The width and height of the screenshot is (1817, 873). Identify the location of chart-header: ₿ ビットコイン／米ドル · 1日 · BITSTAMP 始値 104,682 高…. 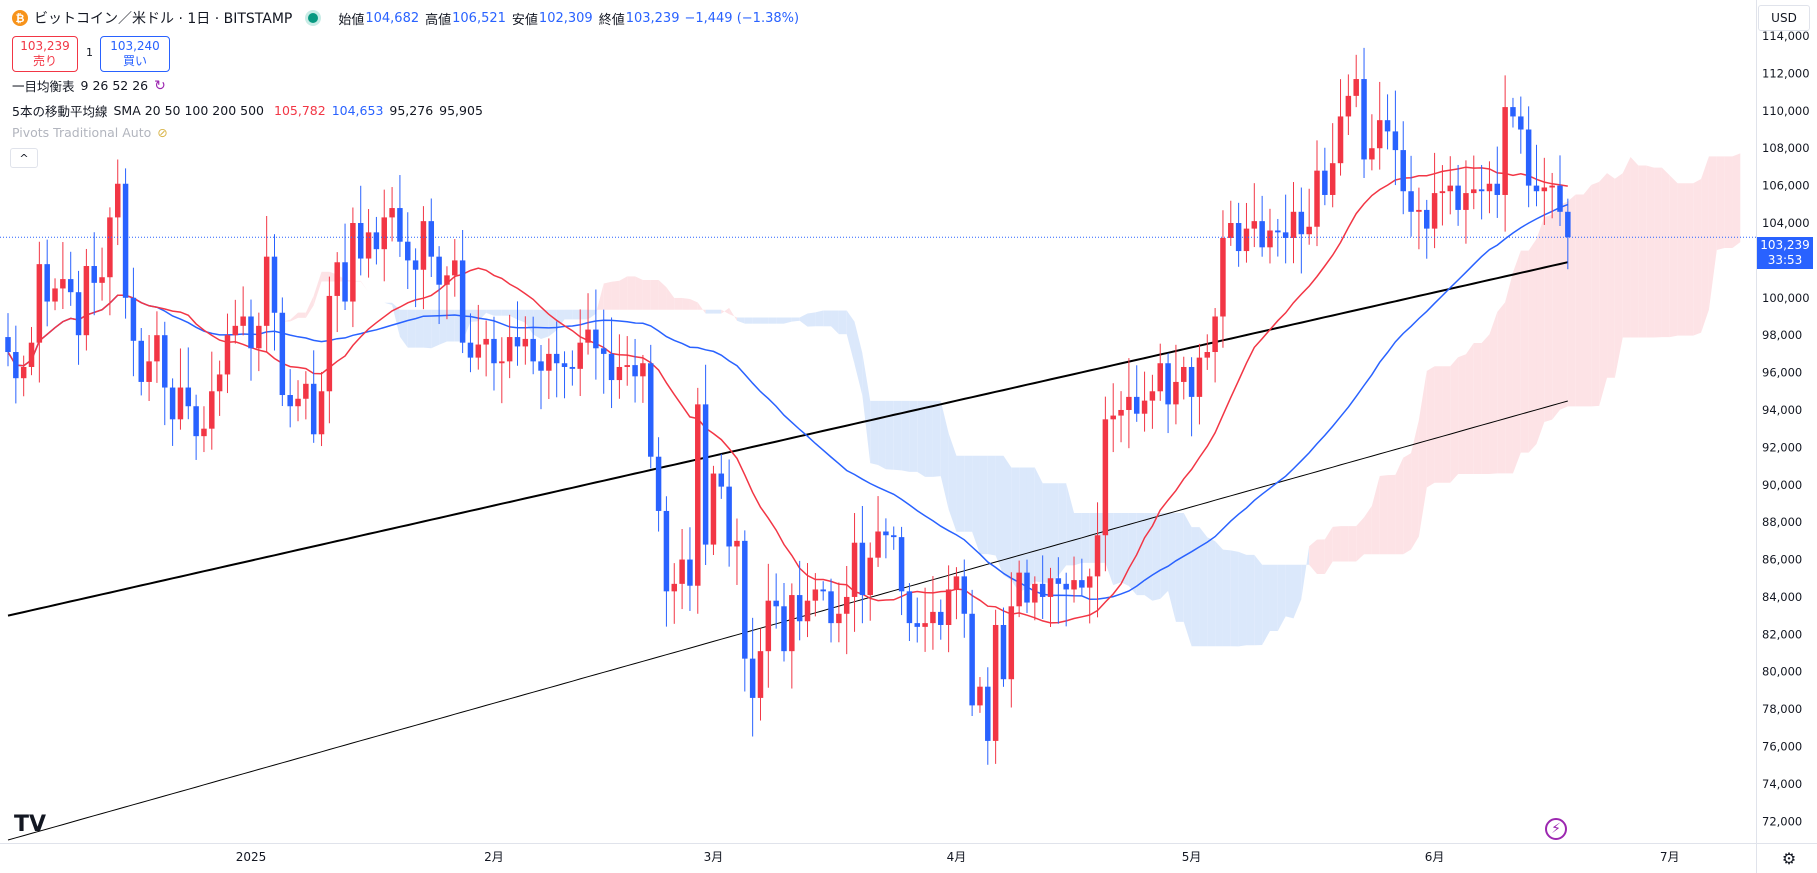
(875, 18).